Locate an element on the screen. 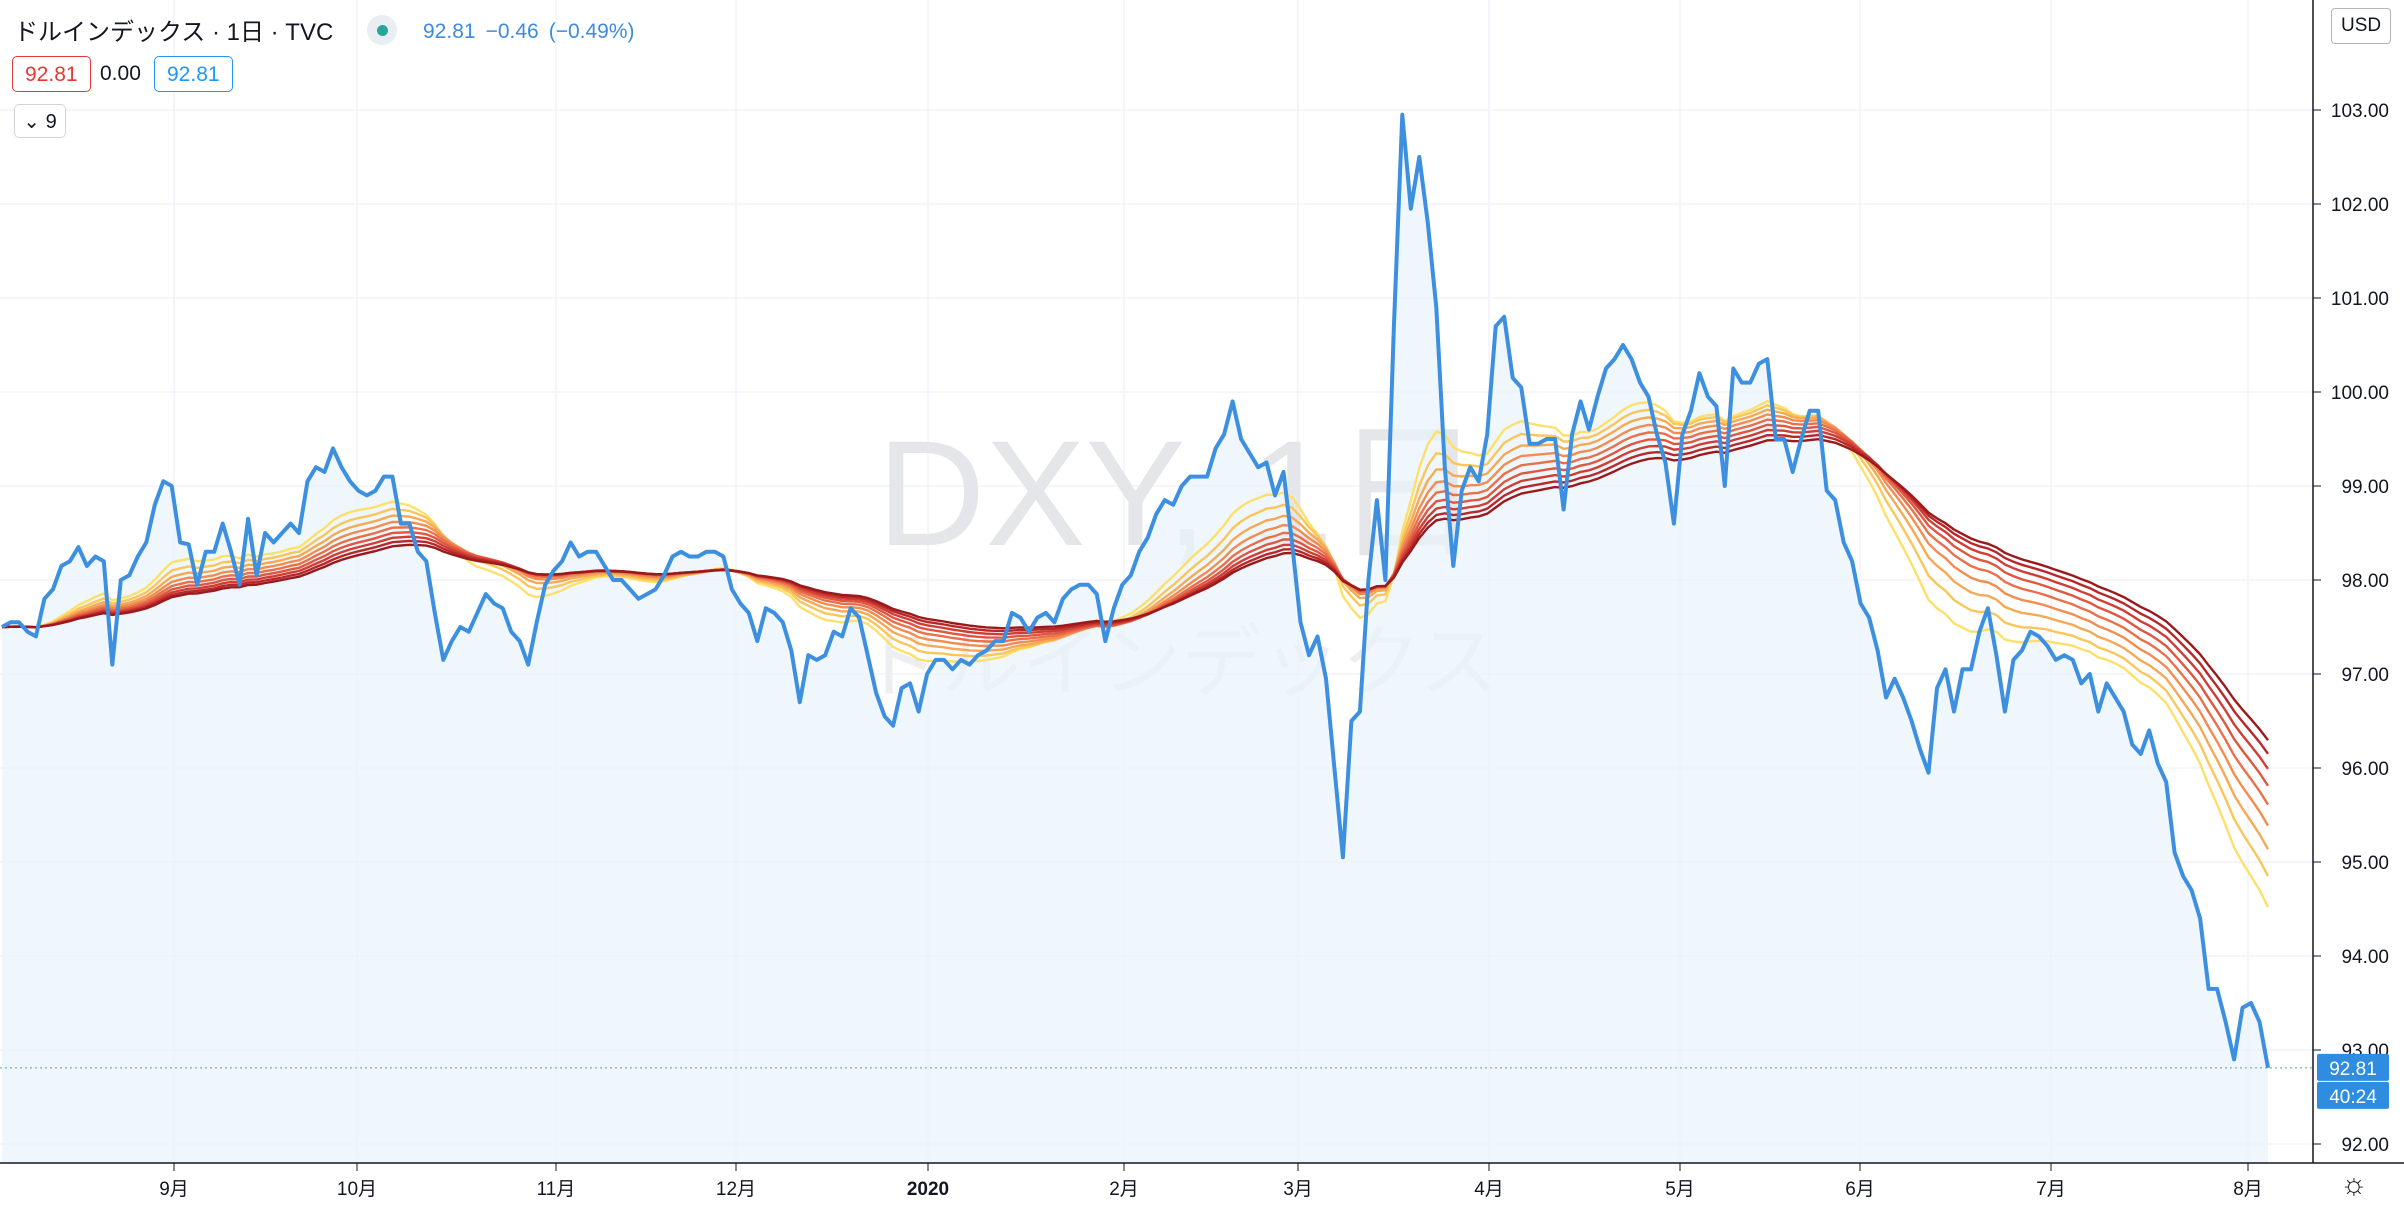 This screenshot has height=1210, width=2404. last-price: 92.81 is located at coordinates (449, 31).